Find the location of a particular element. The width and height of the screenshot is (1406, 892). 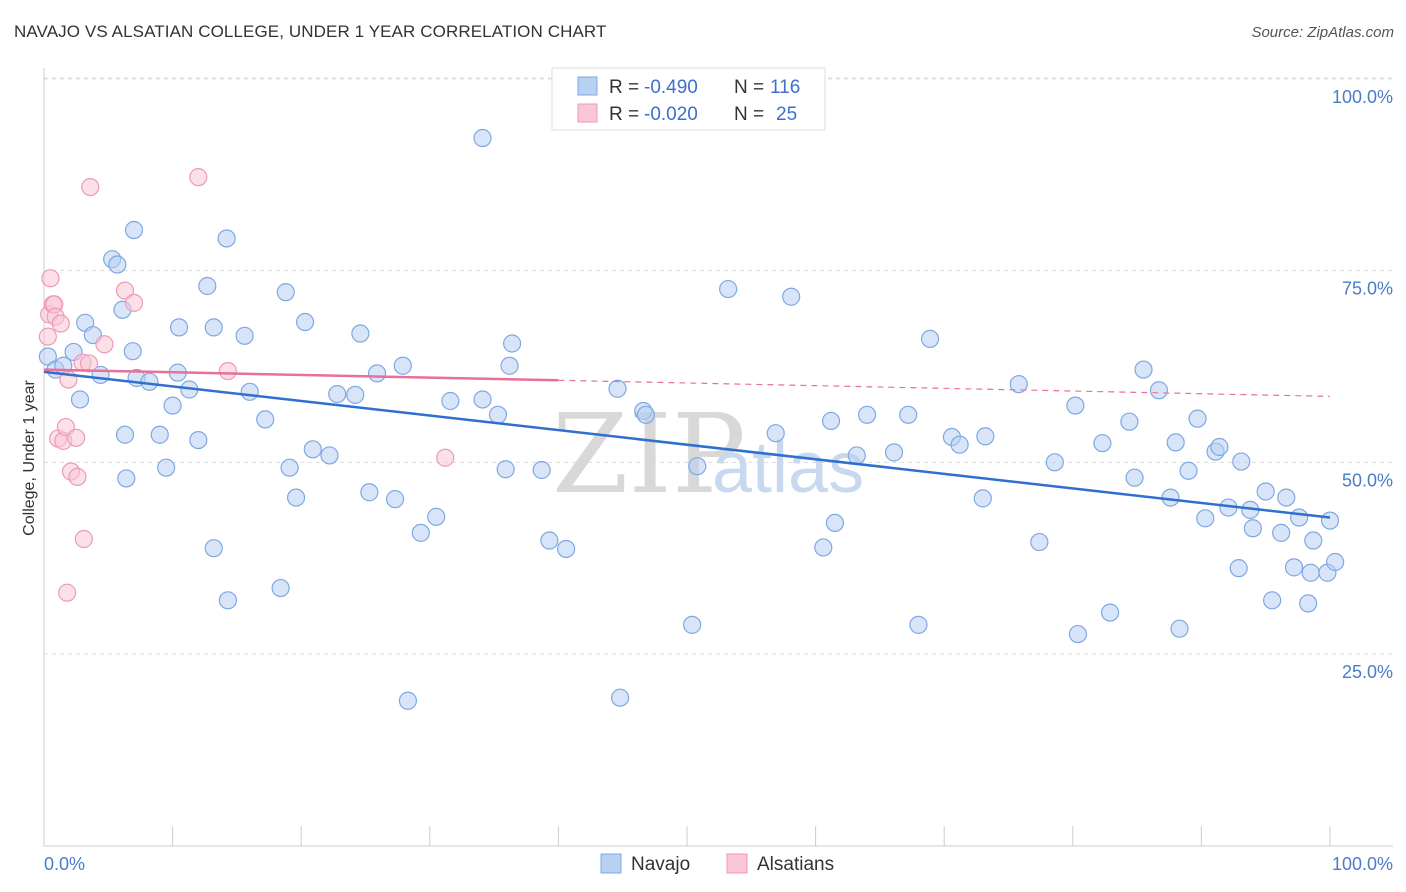

bottom-legend-swatch-navajo is located at coordinates (611, 863).